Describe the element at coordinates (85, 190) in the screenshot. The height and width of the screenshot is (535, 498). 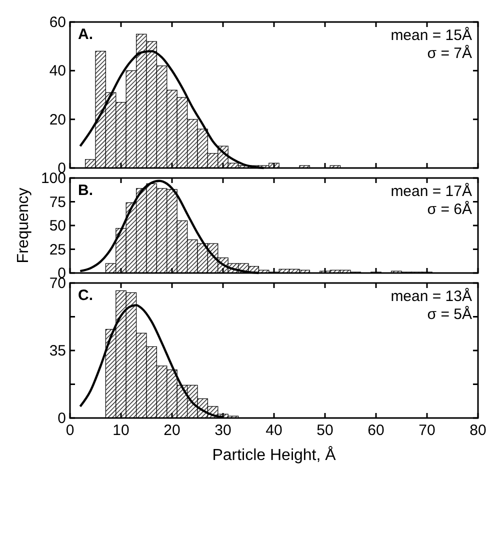
I see `annotation: B.` at that location.